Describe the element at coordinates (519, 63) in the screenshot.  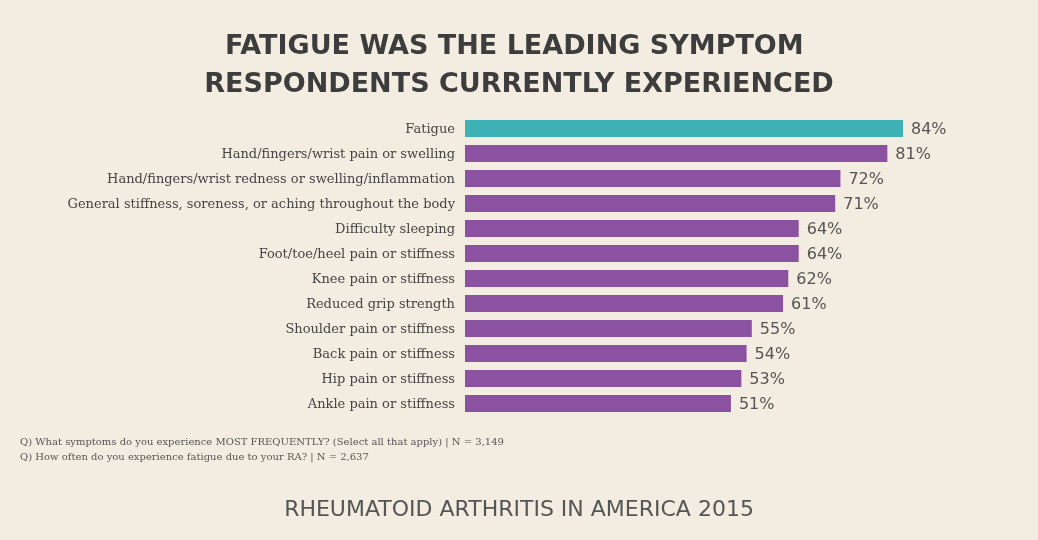
I see `chart-title: FATIGUE WAS THE LEADING SYMPTOM RESPONDENTS CURRENTLY EXPERIENCED` at that location.